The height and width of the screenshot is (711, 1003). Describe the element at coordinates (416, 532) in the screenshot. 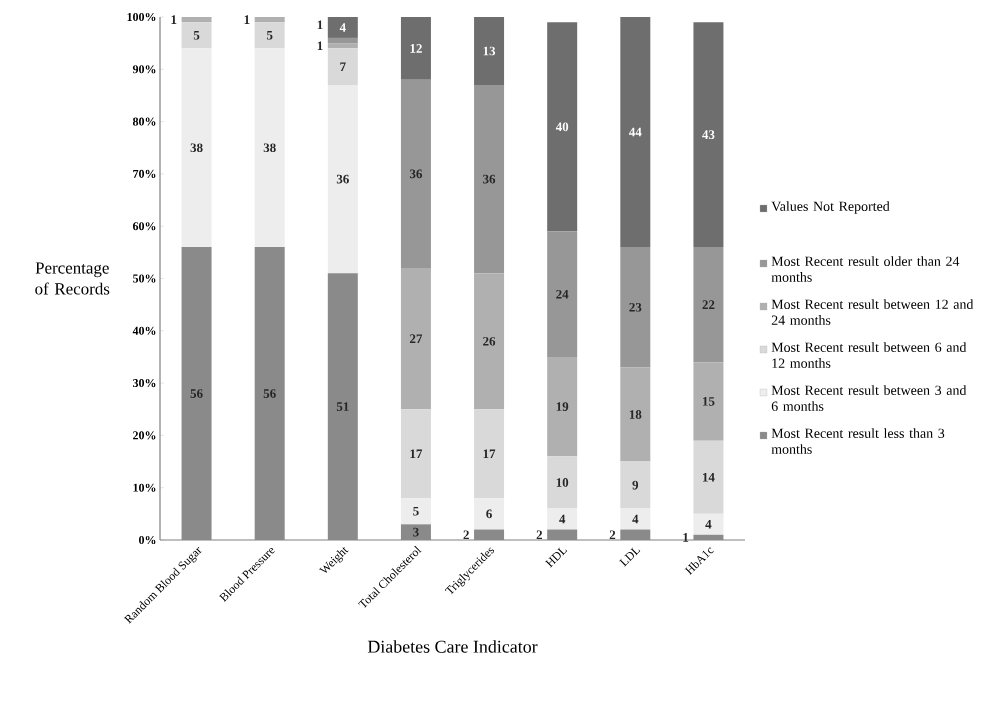

I see `data-label: 3` at that location.